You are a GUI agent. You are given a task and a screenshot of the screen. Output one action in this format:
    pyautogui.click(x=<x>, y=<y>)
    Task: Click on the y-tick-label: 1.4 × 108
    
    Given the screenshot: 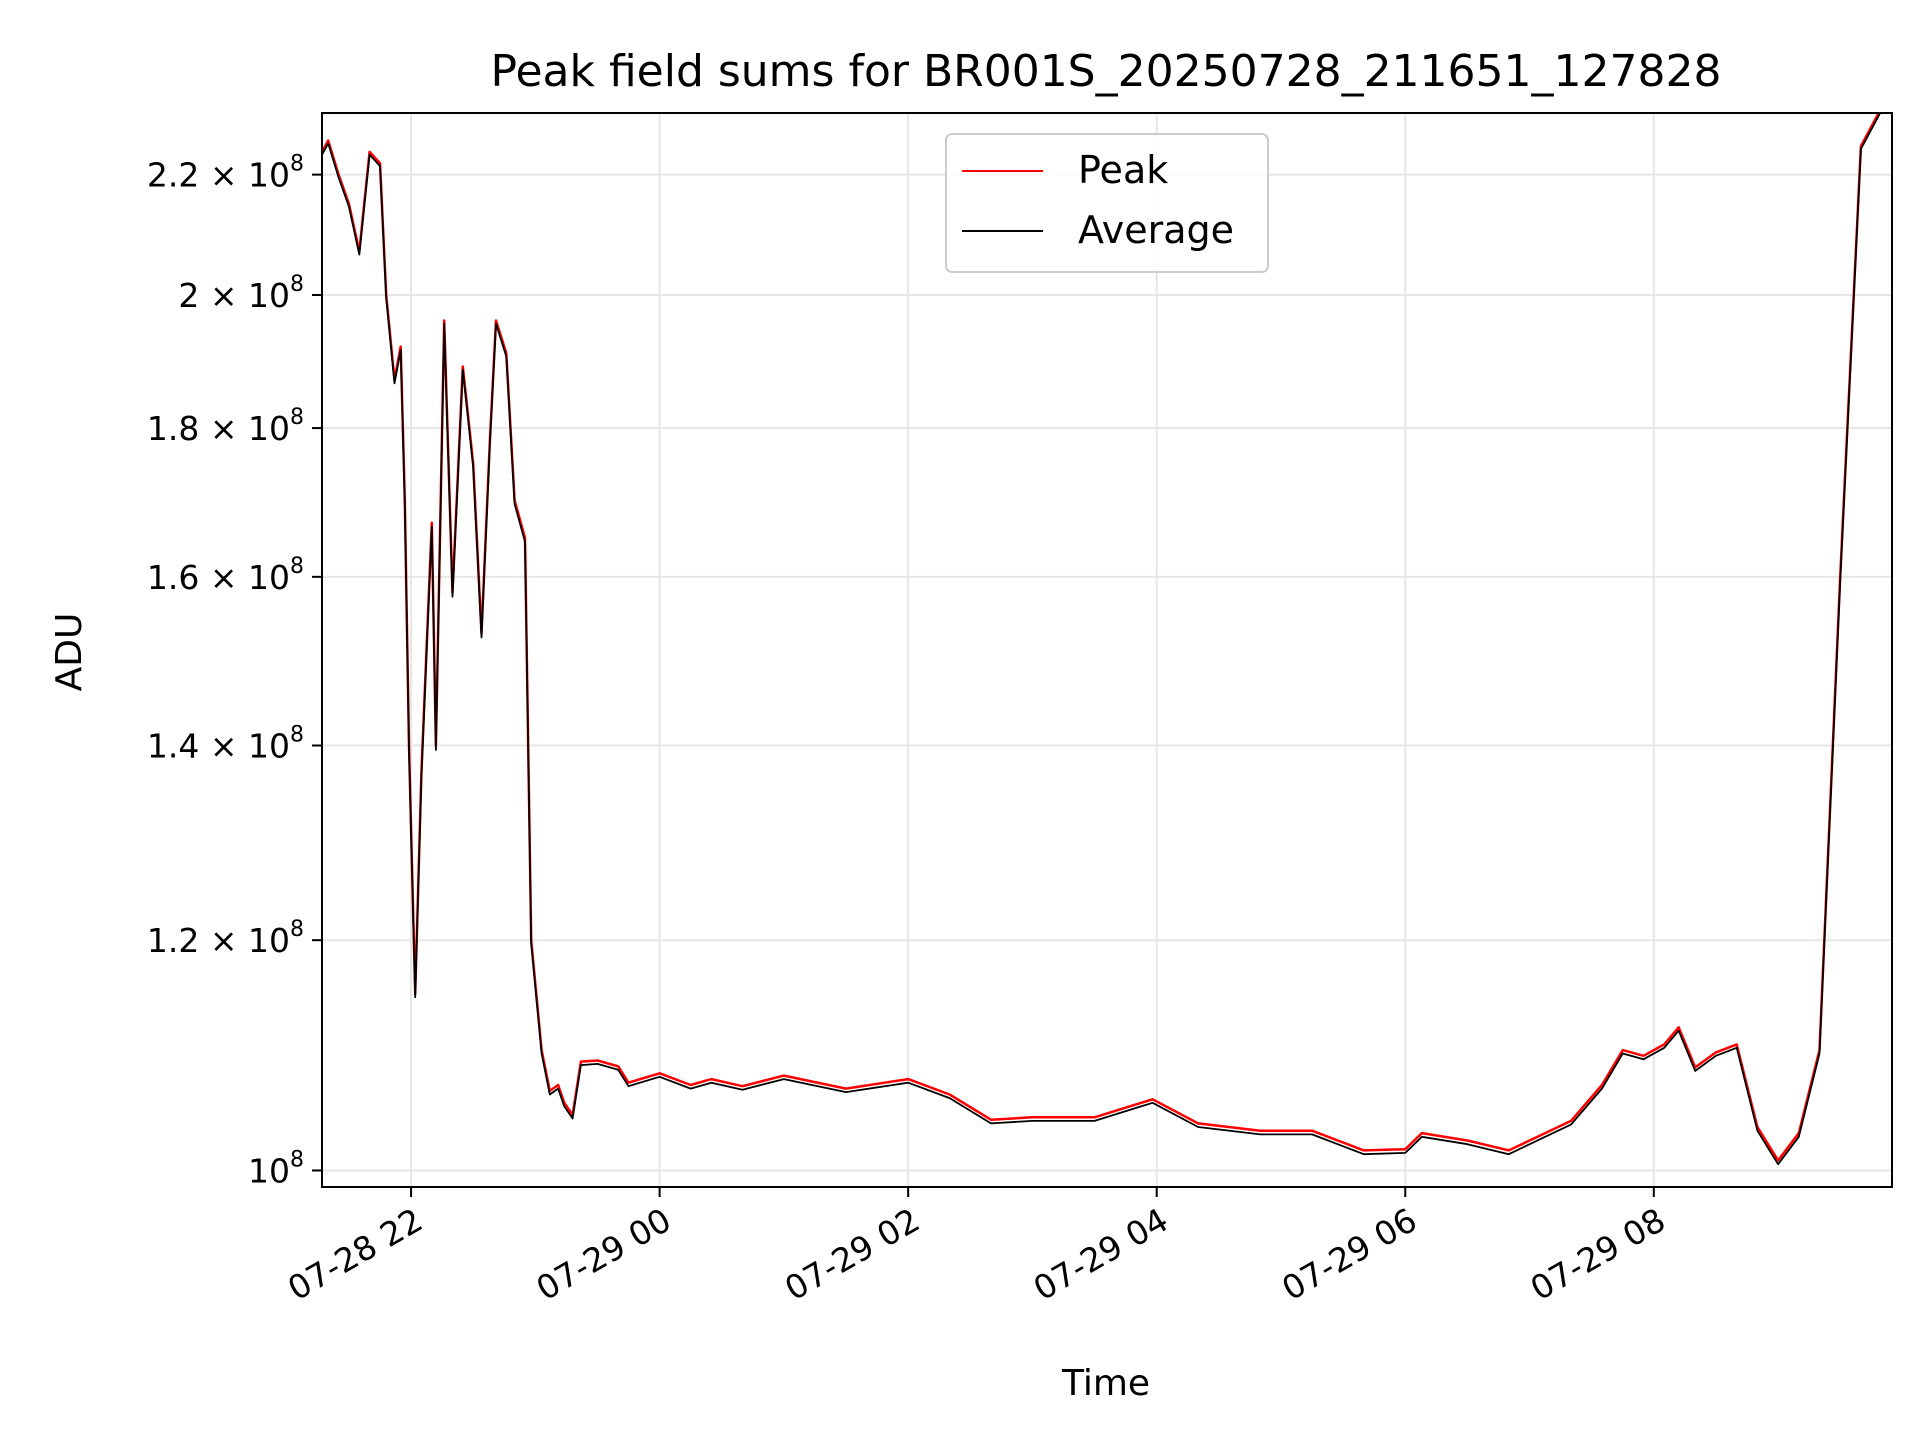 What is the action you would take?
    pyautogui.click(x=225, y=743)
    